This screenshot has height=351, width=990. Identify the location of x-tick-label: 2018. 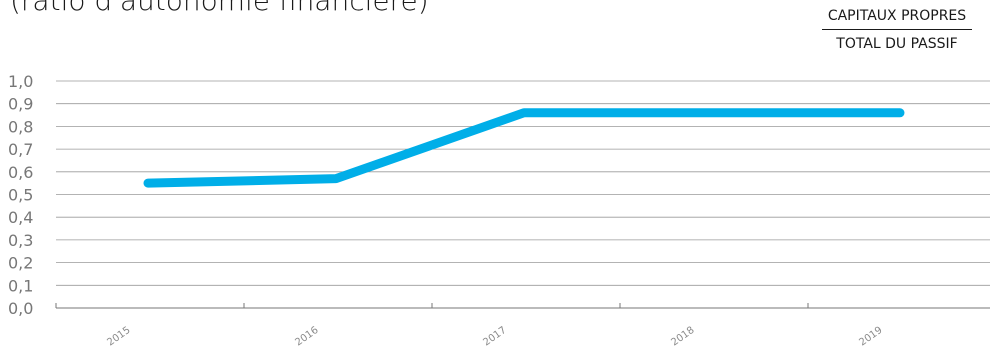
(682, 337).